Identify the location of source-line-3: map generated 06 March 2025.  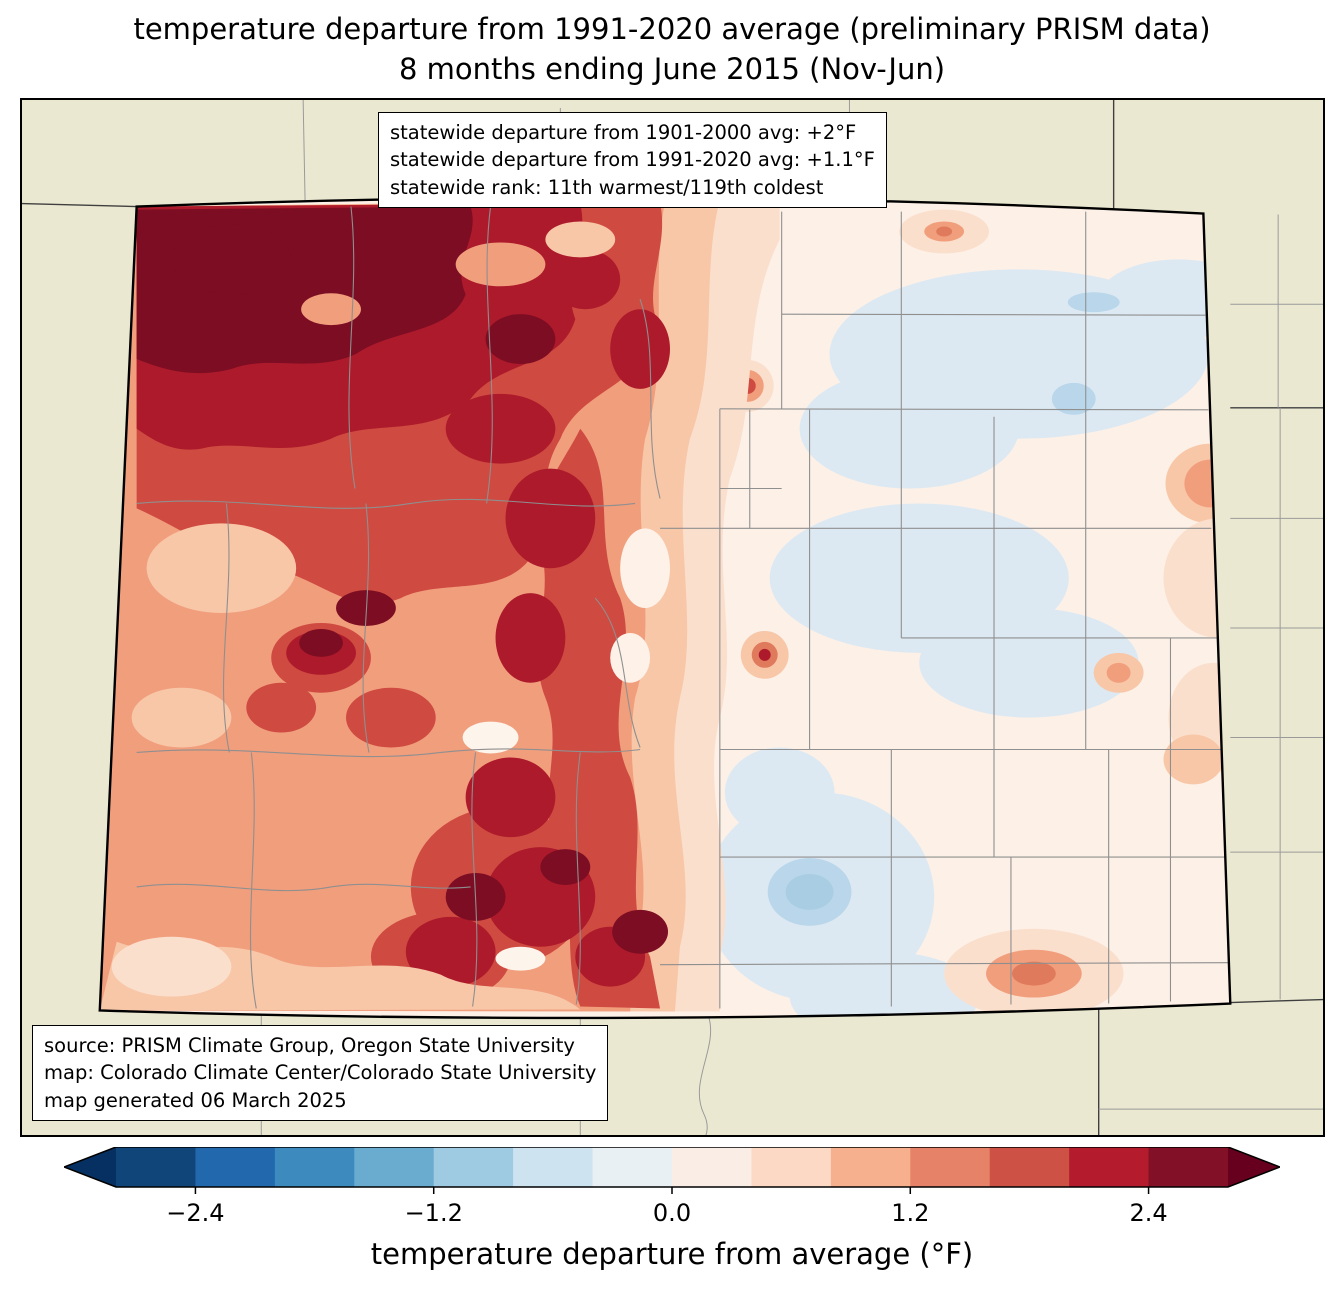
(195, 1100).